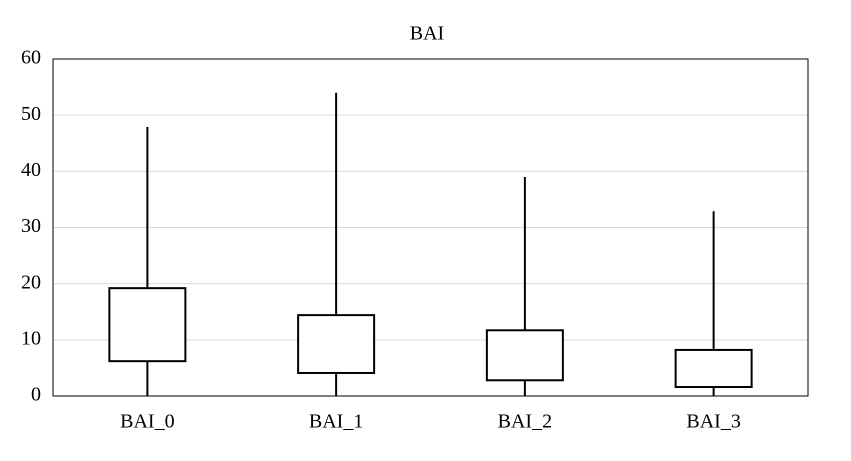 Image resolution: width=851 pixels, height=461 pixels. I want to click on y-tick-label: 40, so click(31, 170).